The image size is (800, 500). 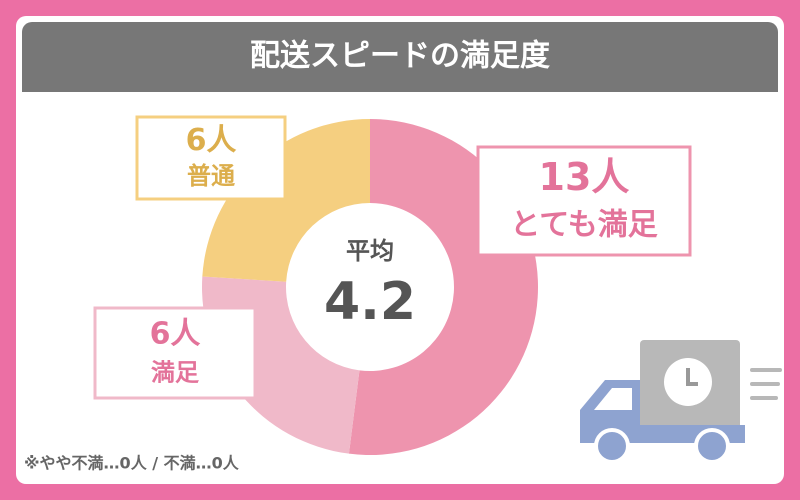 I want to click on category-label: 満足, so click(x=175, y=373).